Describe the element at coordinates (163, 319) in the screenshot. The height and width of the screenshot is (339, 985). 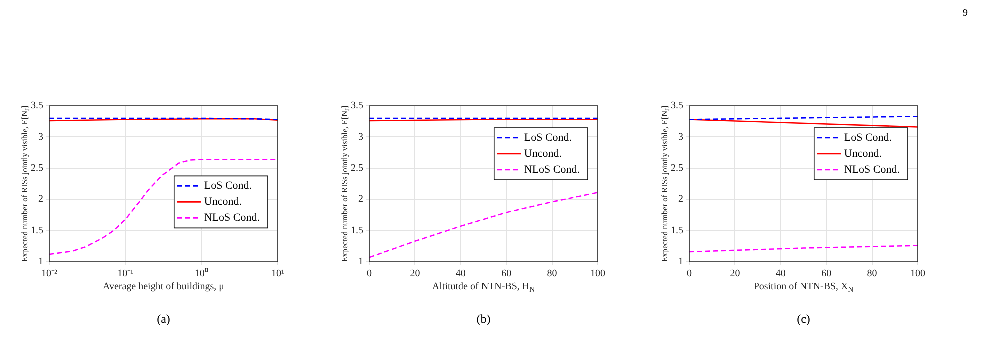
I see `text: (a)` at that location.